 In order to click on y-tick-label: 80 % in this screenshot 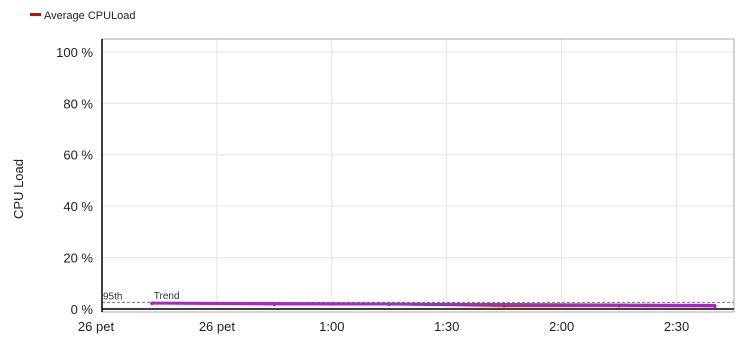, I will do `click(78, 103)`.